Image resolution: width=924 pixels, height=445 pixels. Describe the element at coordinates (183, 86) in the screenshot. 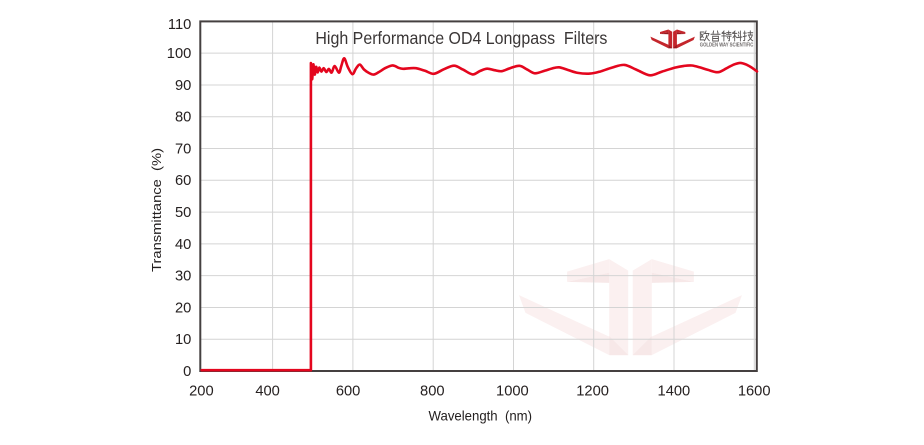

I see `svg-text: 90` at that location.